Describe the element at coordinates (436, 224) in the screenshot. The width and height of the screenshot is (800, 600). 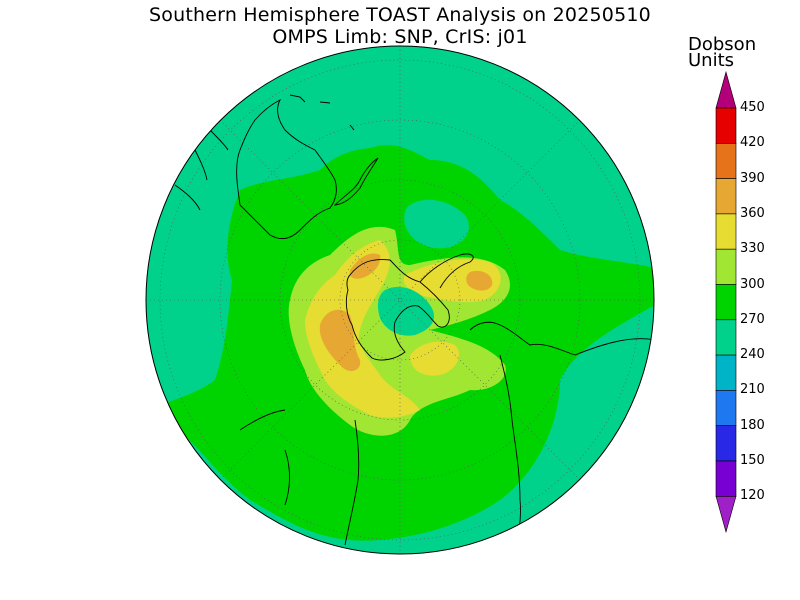
I see `ozone-band-240-270-north` at that location.